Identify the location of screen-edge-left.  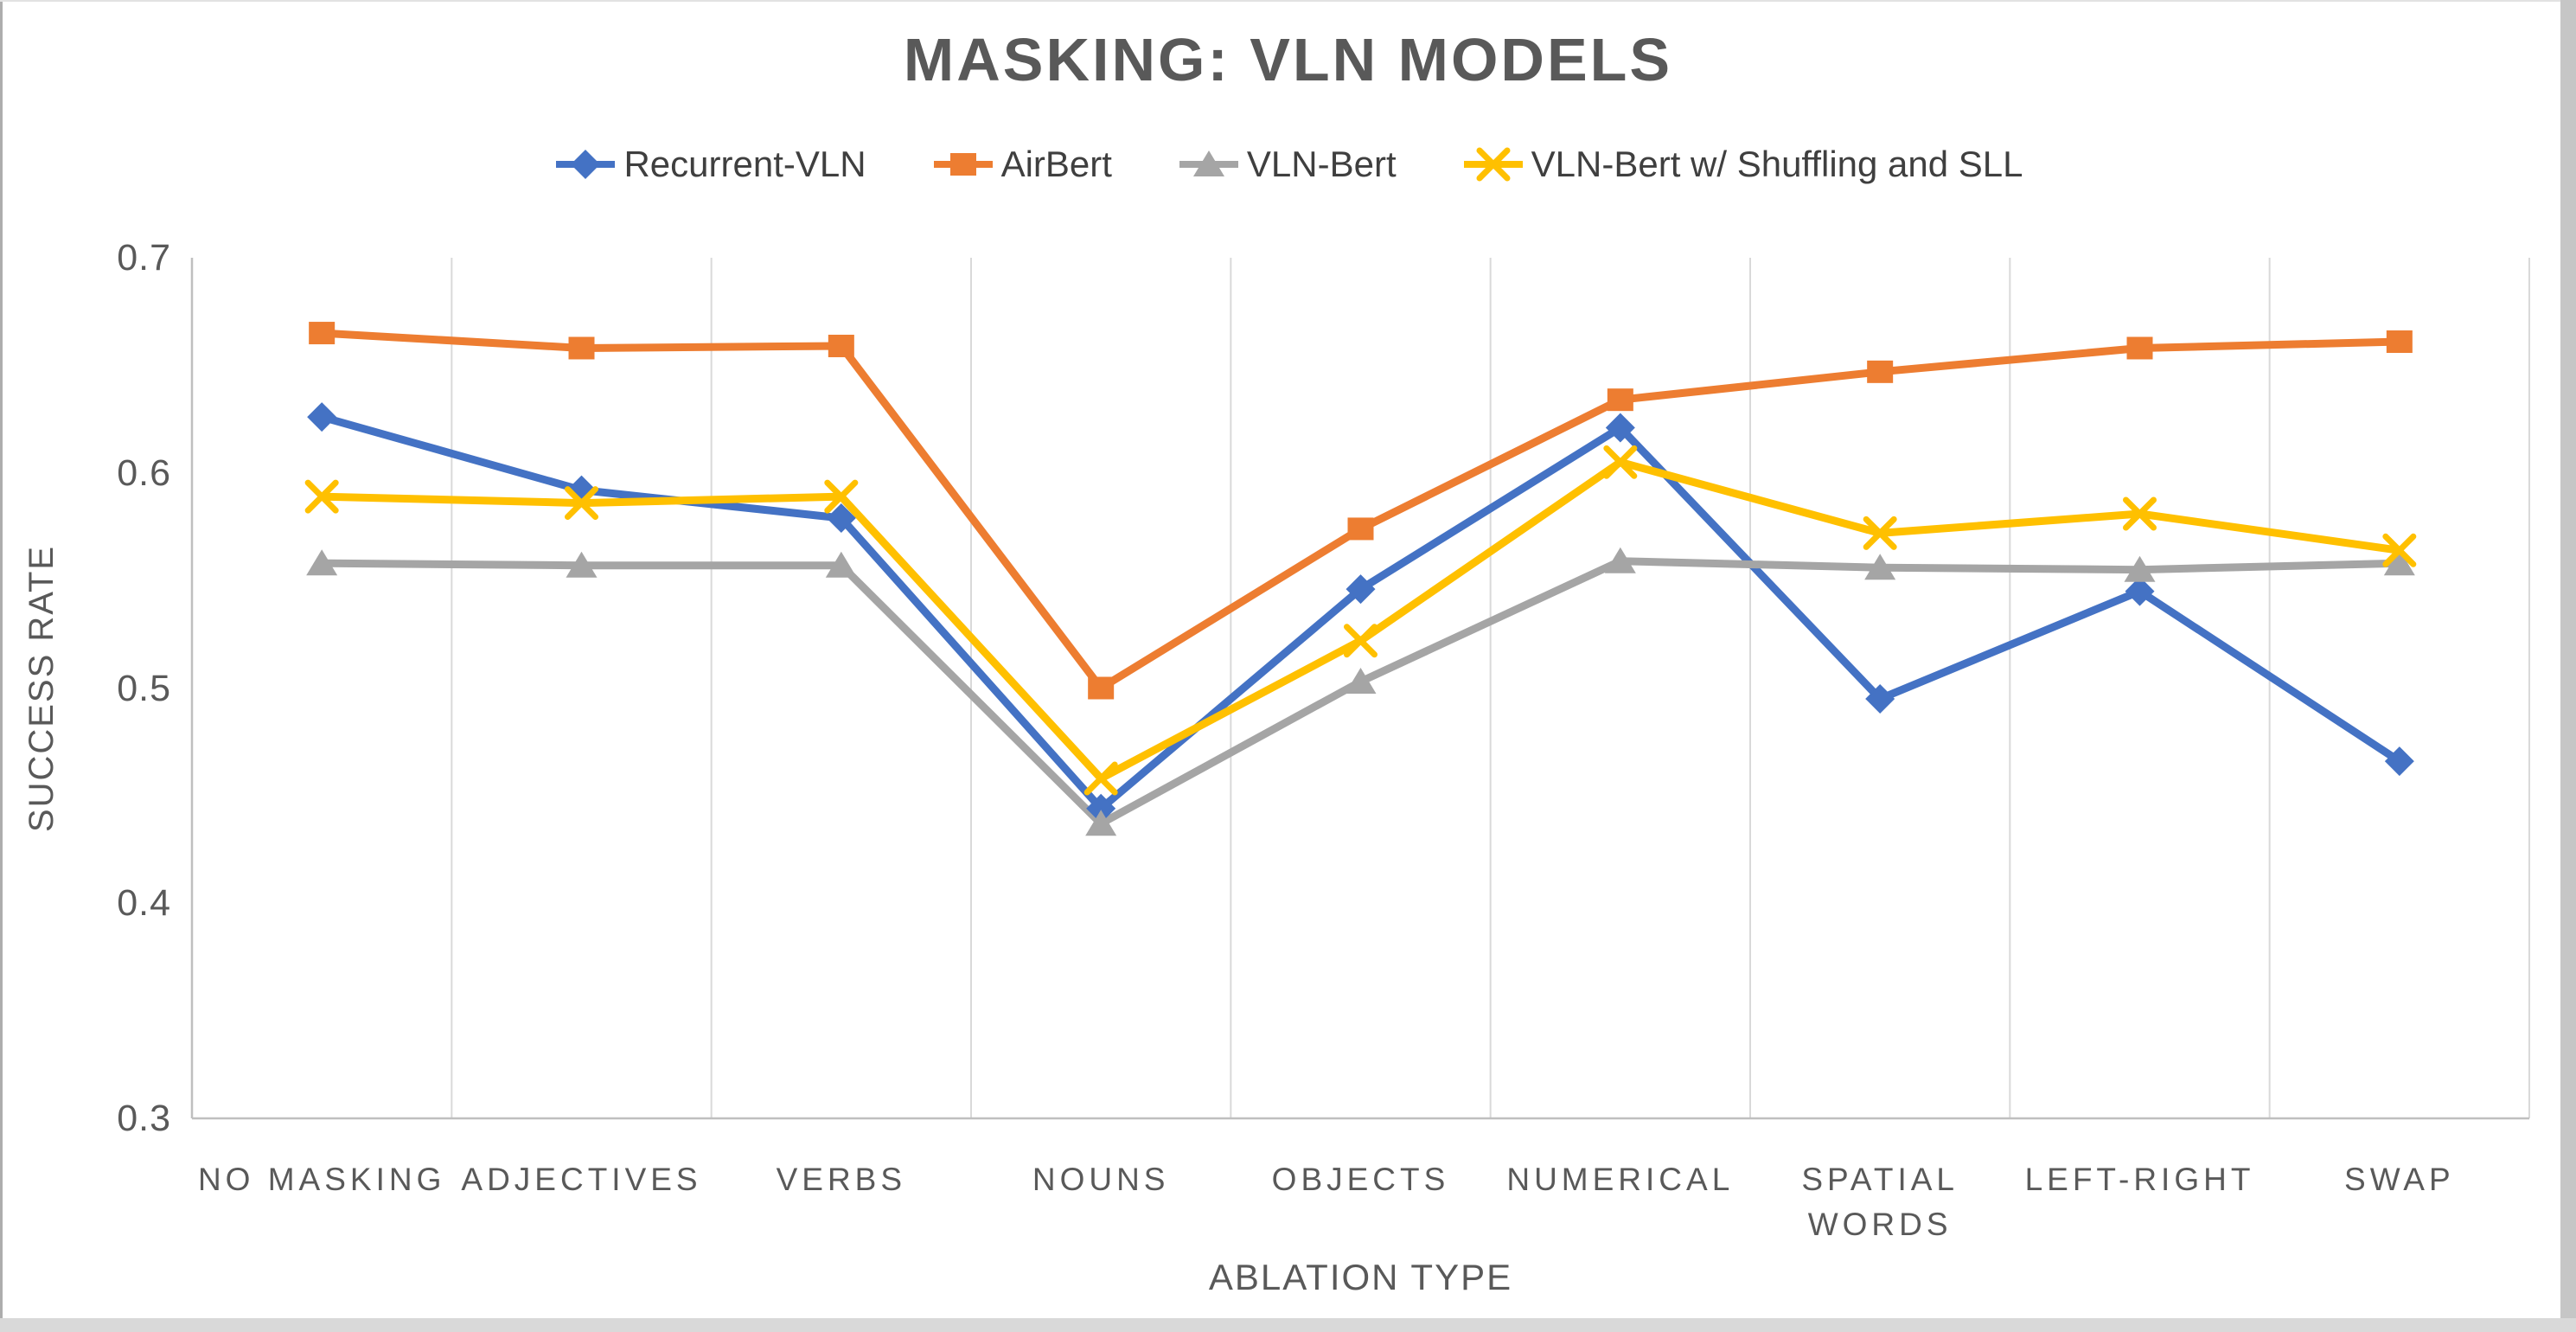
(2, 666).